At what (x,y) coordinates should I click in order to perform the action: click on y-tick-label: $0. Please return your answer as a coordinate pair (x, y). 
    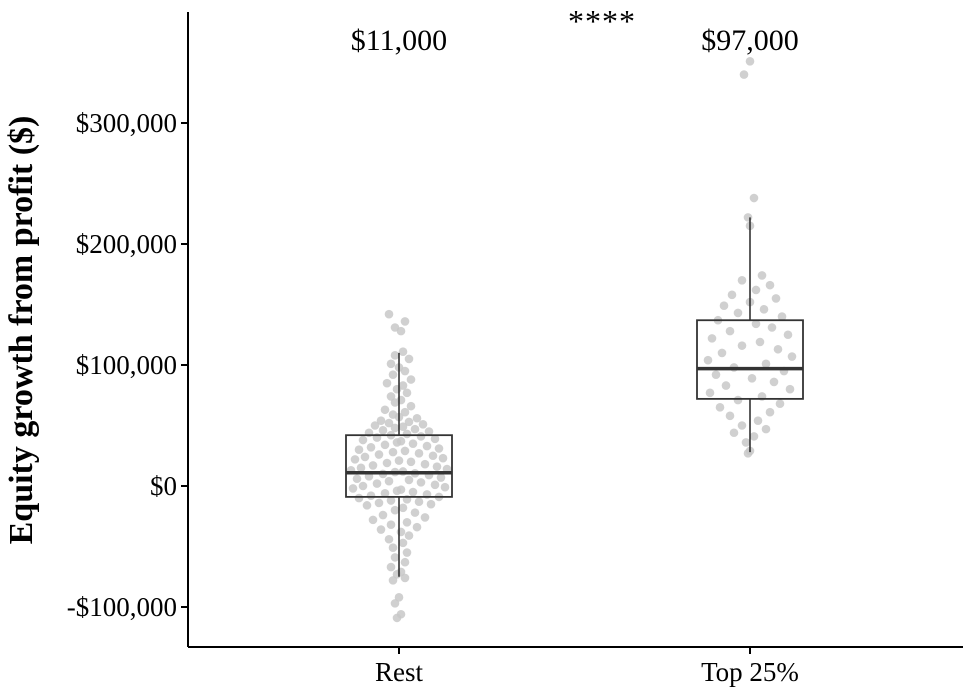
    Looking at the image, I should click on (163, 486).